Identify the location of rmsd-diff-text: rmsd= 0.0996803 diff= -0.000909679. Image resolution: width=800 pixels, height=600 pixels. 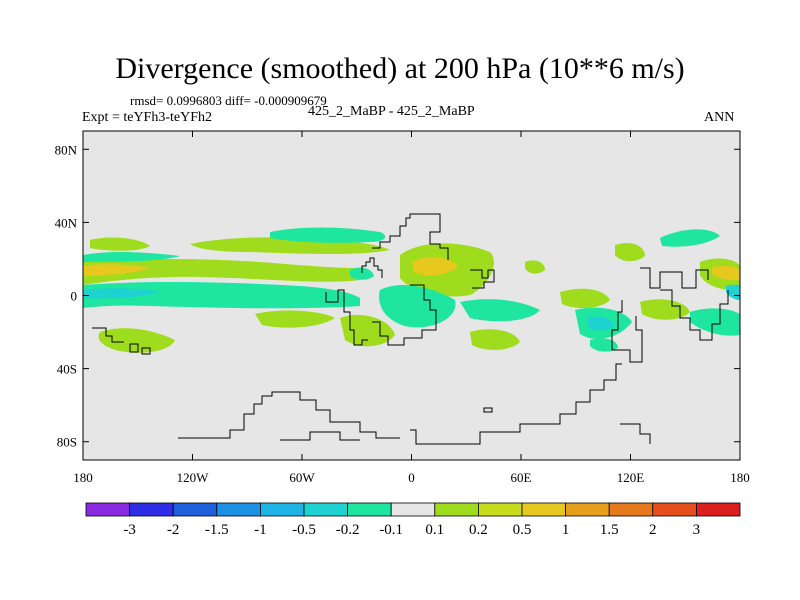
(228, 100).